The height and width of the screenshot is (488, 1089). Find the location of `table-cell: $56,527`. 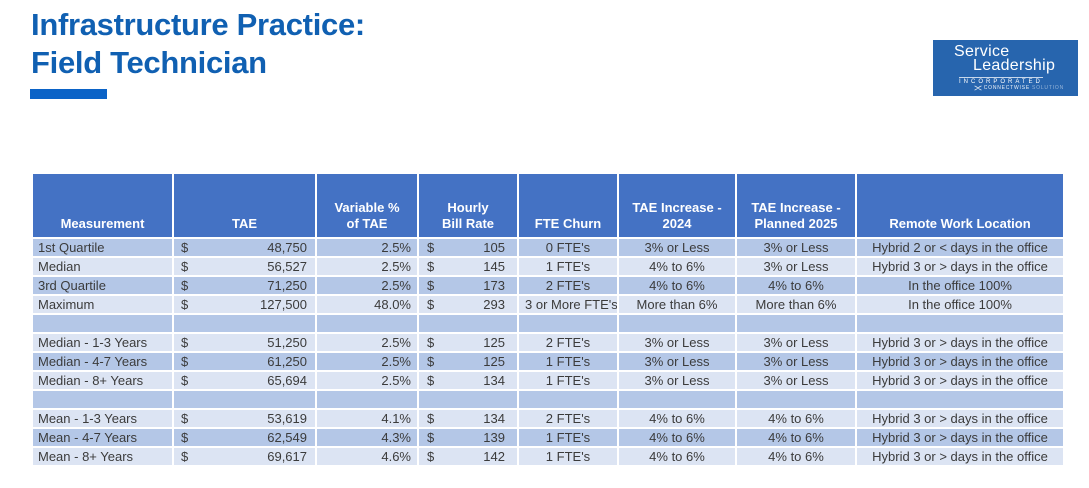

table-cell: $56,527 is located at coordinates (244, 266).